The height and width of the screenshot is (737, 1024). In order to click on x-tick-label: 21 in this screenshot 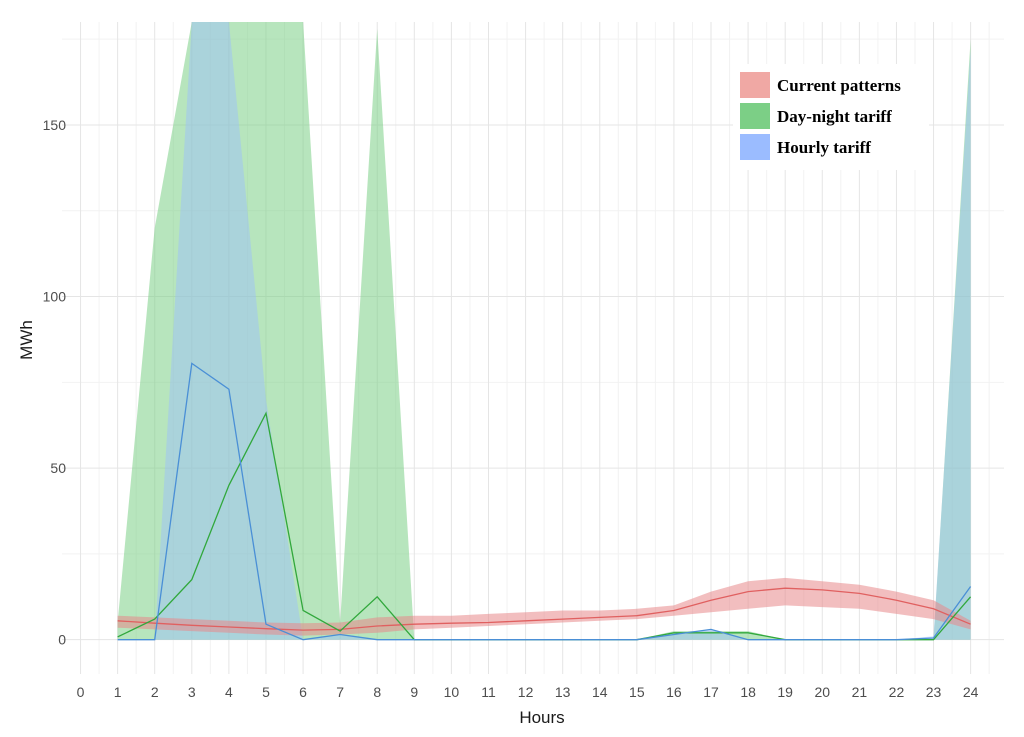, I will do `click(860, 692)`.